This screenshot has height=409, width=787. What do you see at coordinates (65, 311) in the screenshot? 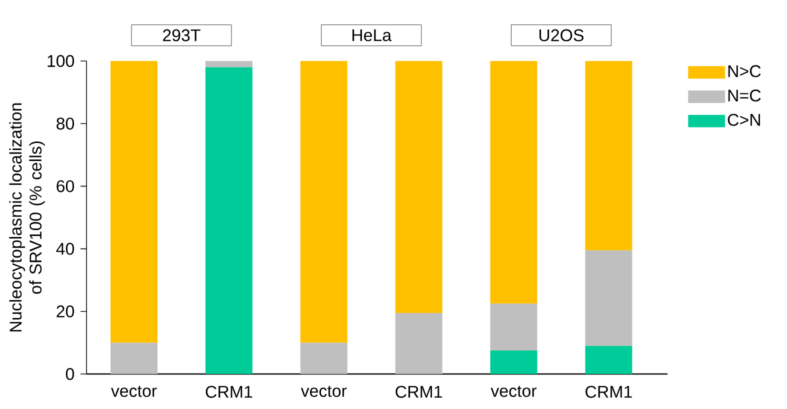
I see `y-tick-label: 20` at bounding box center [65, 311].